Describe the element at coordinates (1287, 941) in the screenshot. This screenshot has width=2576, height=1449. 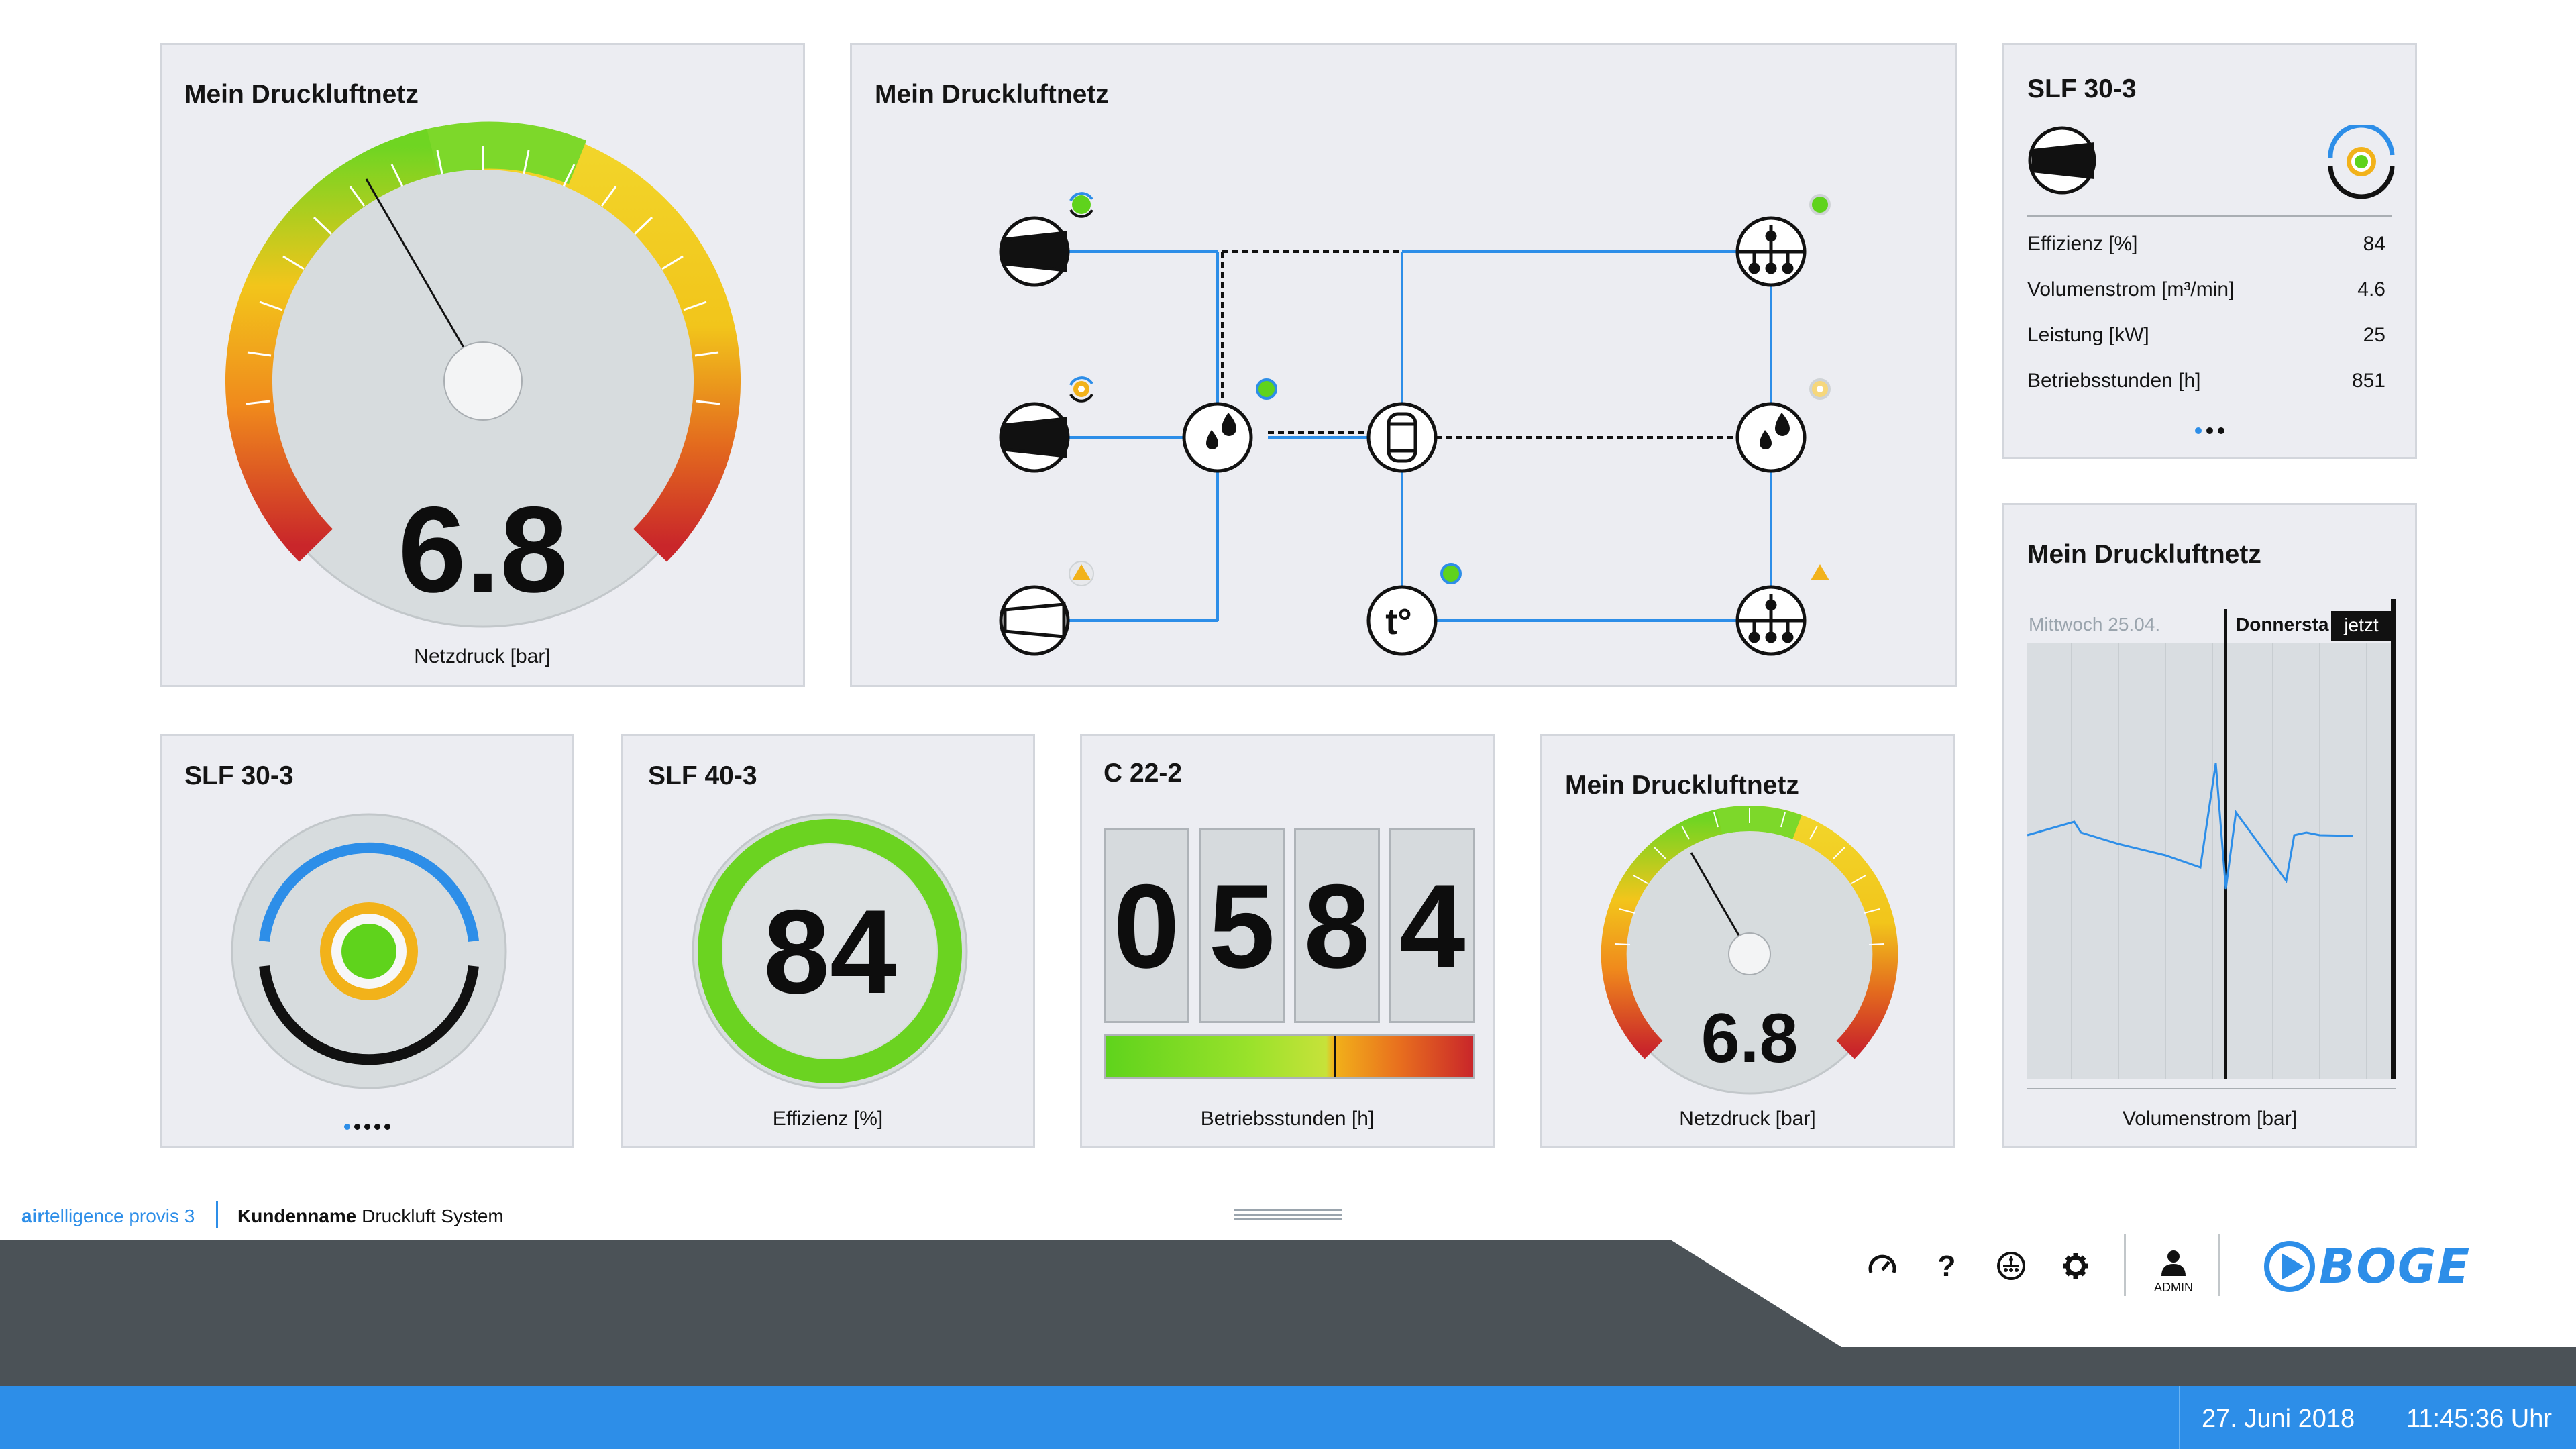
I see `hours-card: C 22-2 0 5 8 4 Betriebsstunden [h]` at that location.